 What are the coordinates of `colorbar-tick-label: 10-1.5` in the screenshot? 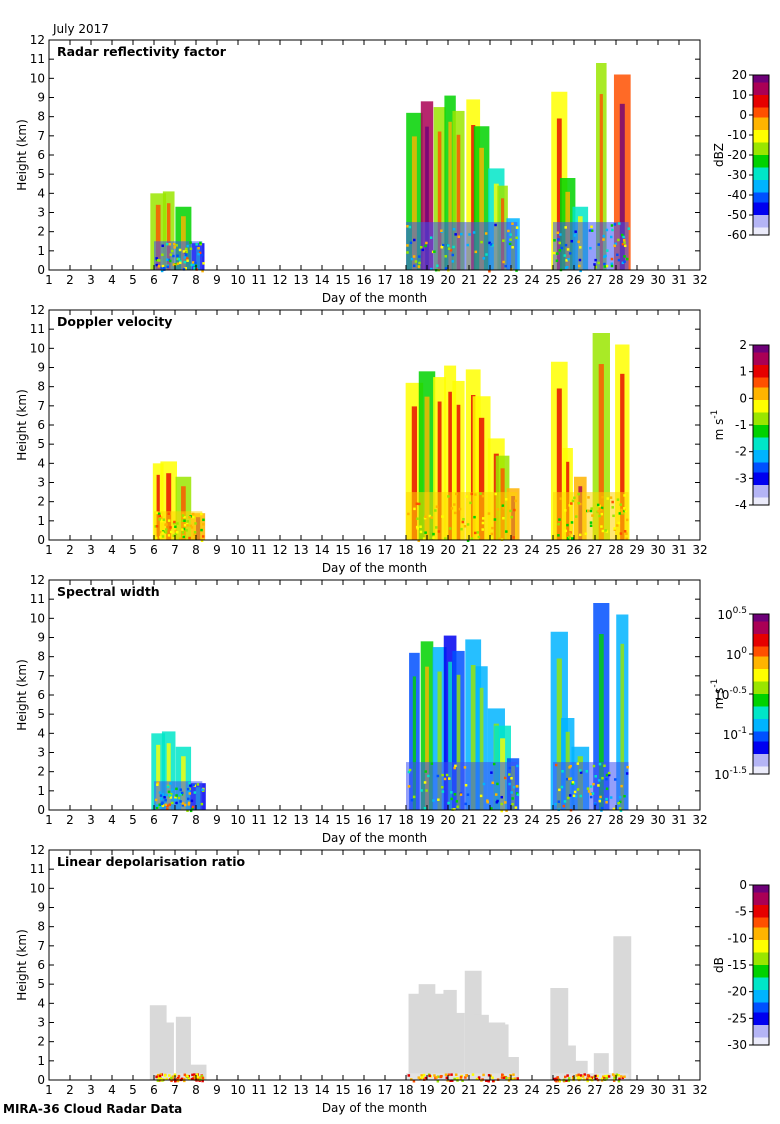 It's located at (730, 774).